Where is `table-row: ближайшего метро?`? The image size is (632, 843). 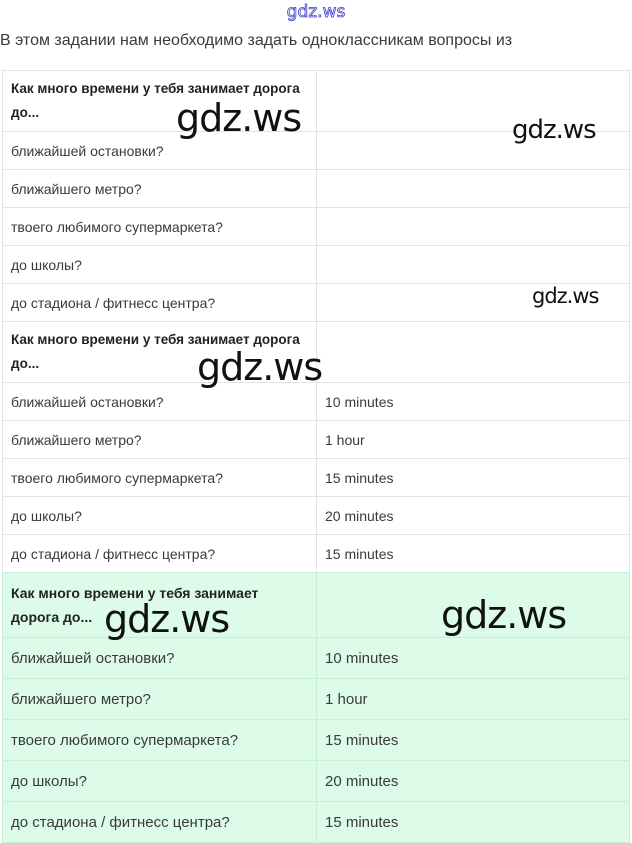 table-row: ближайшего метро? is located at coordinates (316, 188).